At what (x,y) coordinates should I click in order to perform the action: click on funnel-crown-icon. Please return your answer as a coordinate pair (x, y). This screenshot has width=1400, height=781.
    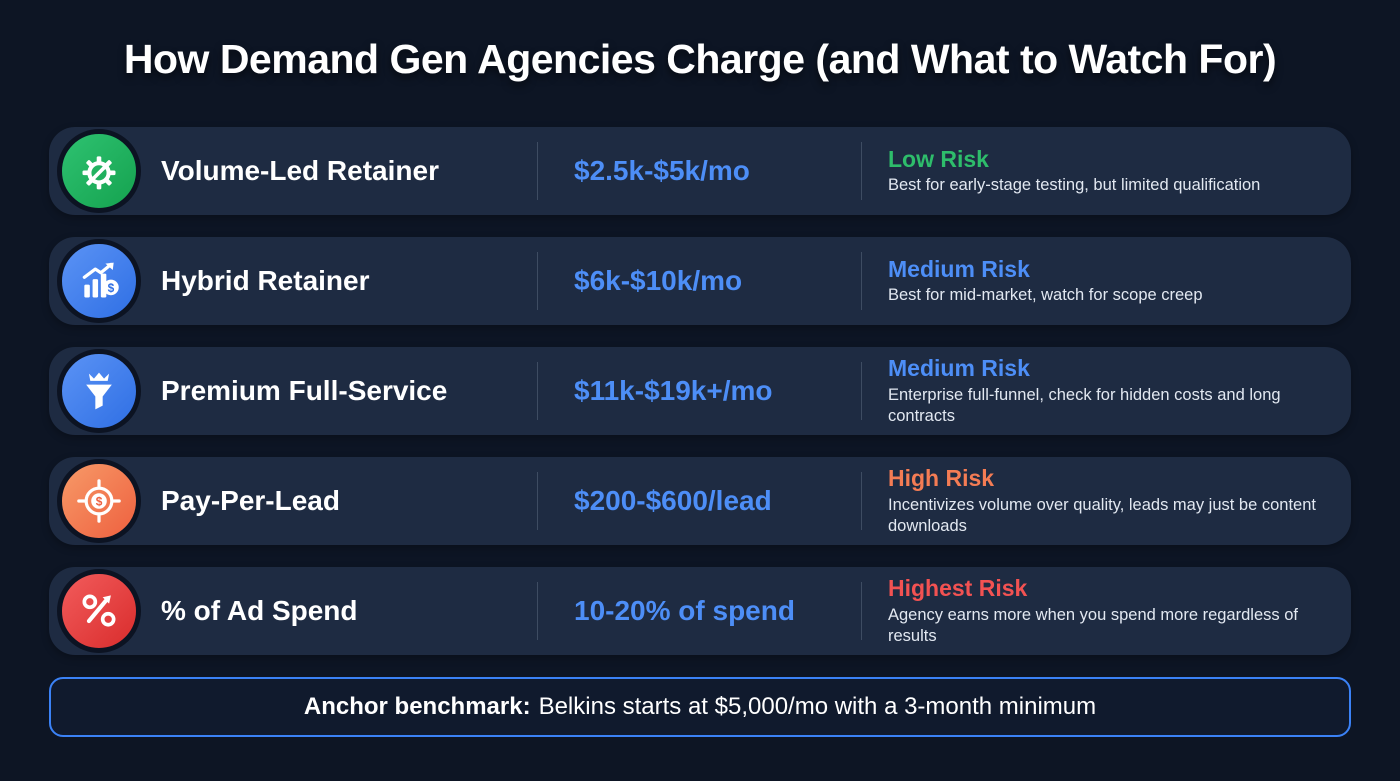
    Looking at the image, I should click on (99, 391).